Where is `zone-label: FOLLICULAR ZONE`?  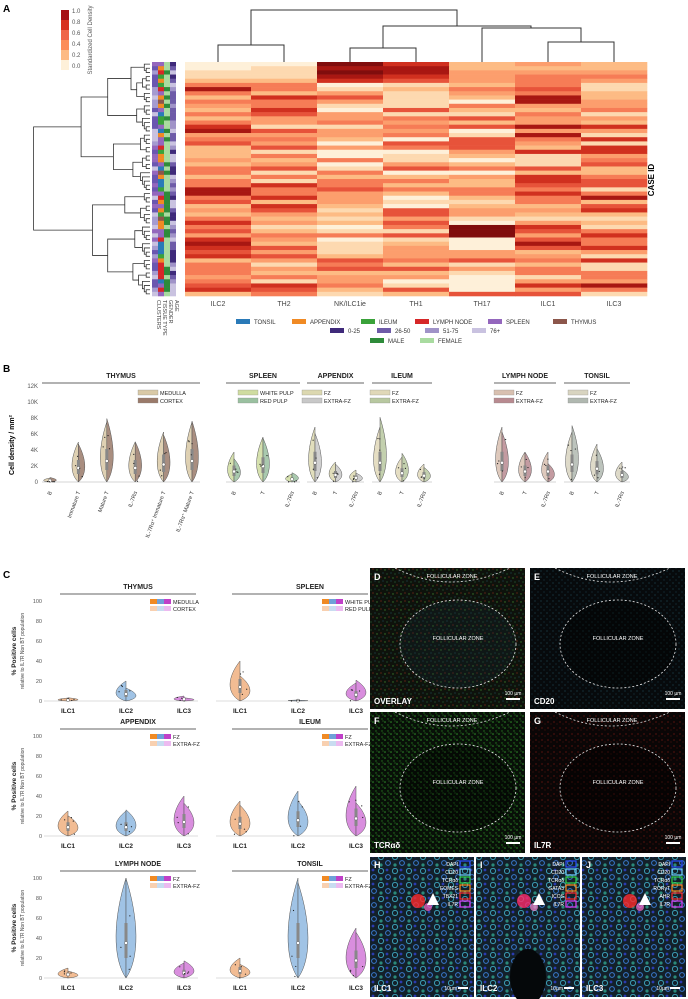 zone-label: FOLLICULAR ZONE is located at coordinates (452, 577).